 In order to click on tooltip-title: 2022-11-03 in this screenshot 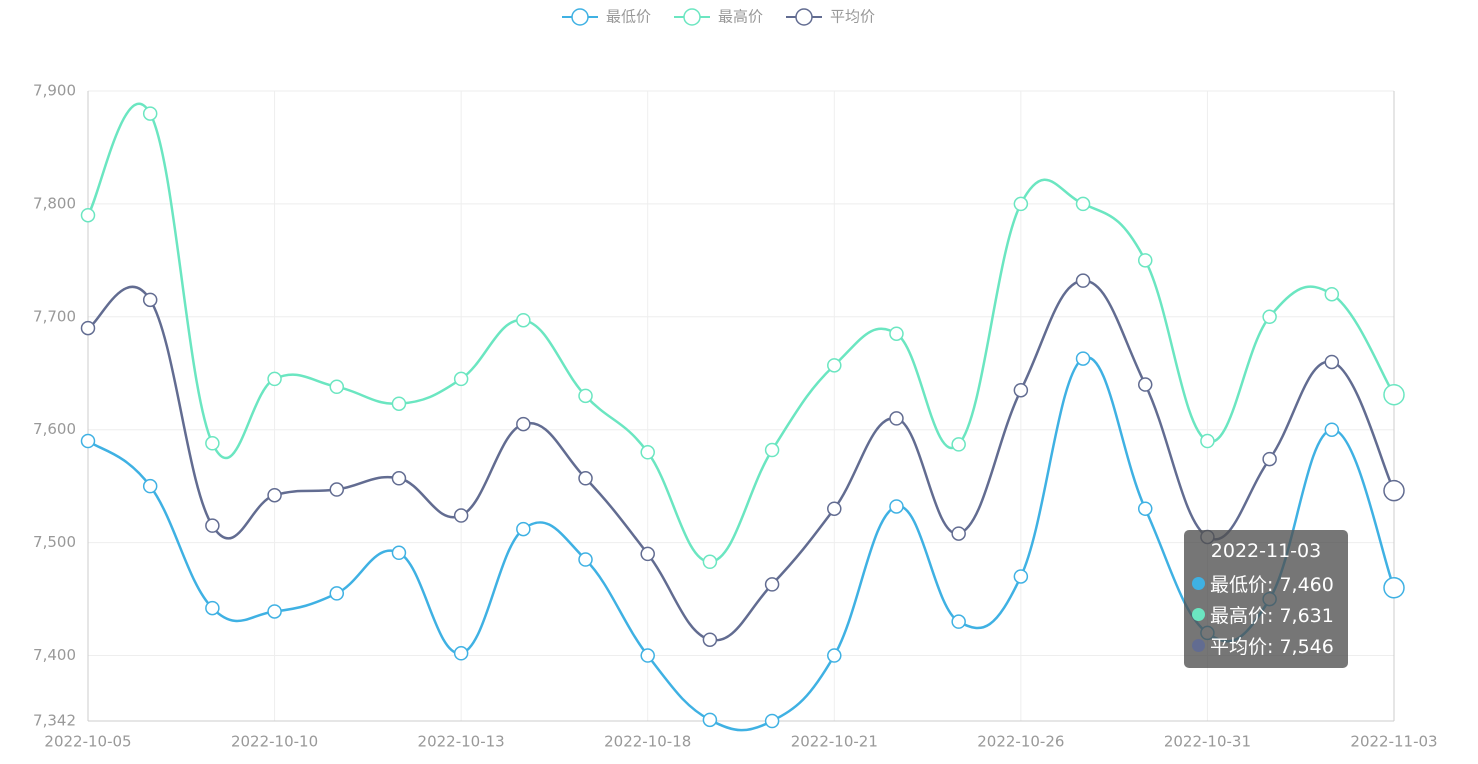, I will do `click(1266, 551)`.